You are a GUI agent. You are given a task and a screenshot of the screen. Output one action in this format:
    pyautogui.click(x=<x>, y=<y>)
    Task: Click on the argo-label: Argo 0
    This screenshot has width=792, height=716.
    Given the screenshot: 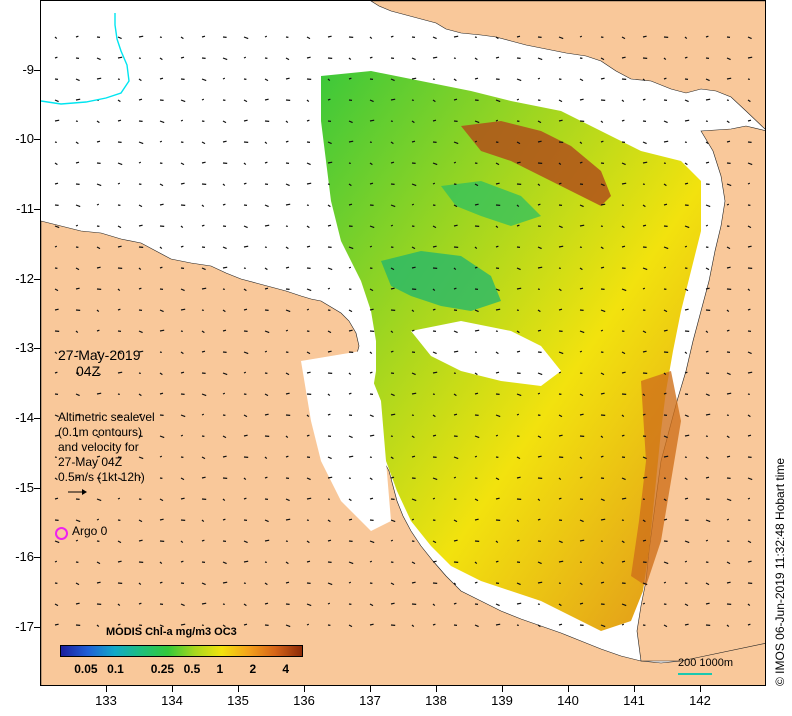 What is the action you would take?
    pyautogui.click(x=90, y=531)
    